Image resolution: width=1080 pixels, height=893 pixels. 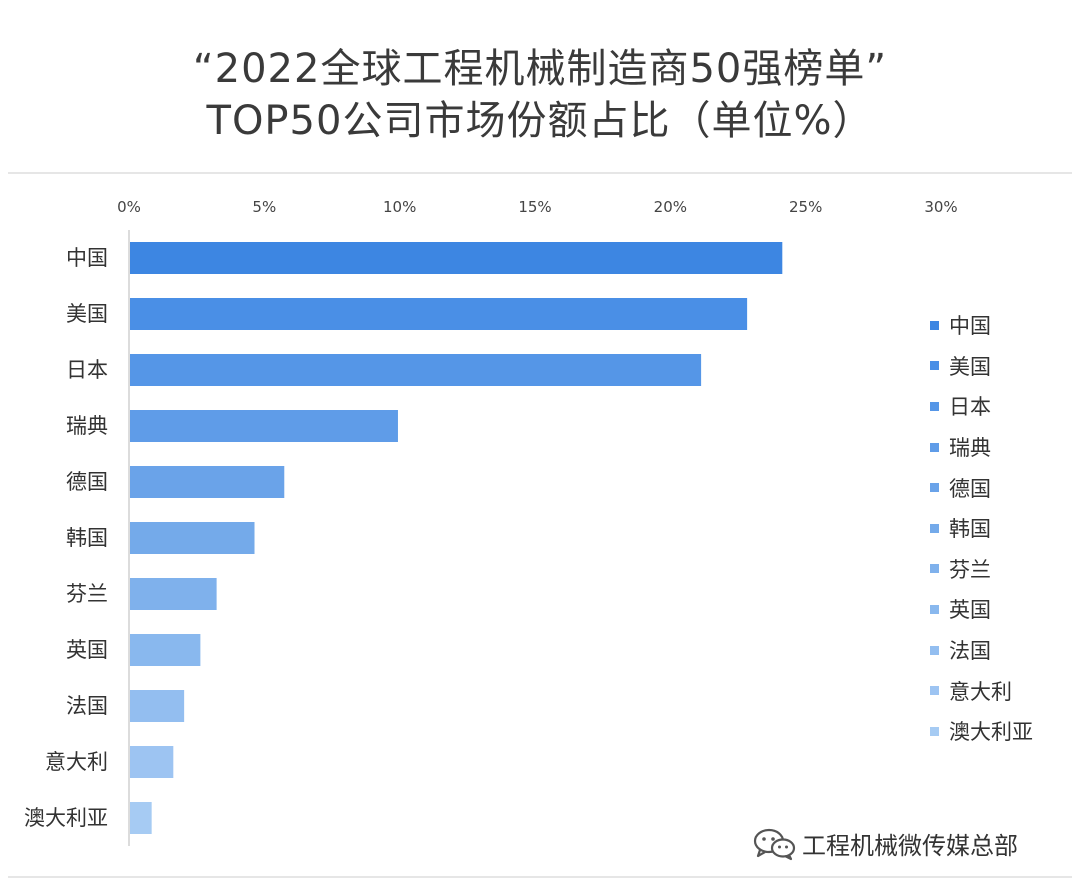 What do you see at coordinates (540, 69) in the screenshot?
I see `chart-title-line-1: “2022全球工程机械制造商50强榜单”` at bounding box center [540, 69].